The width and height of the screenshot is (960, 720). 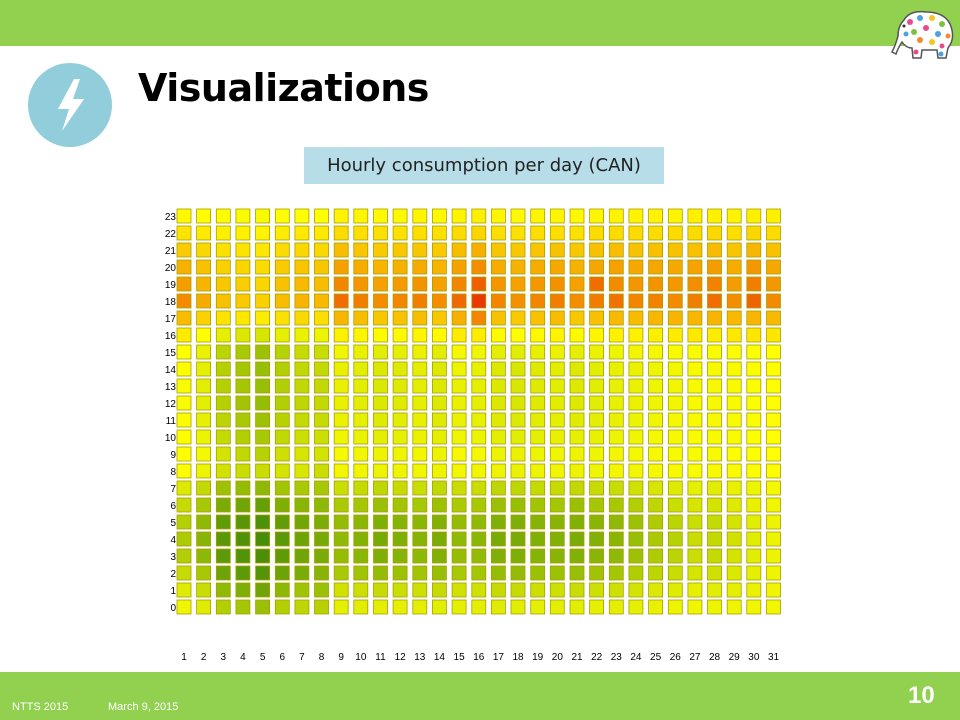 I want to click on x-tick-label: 29, so click(x=735, y=657).